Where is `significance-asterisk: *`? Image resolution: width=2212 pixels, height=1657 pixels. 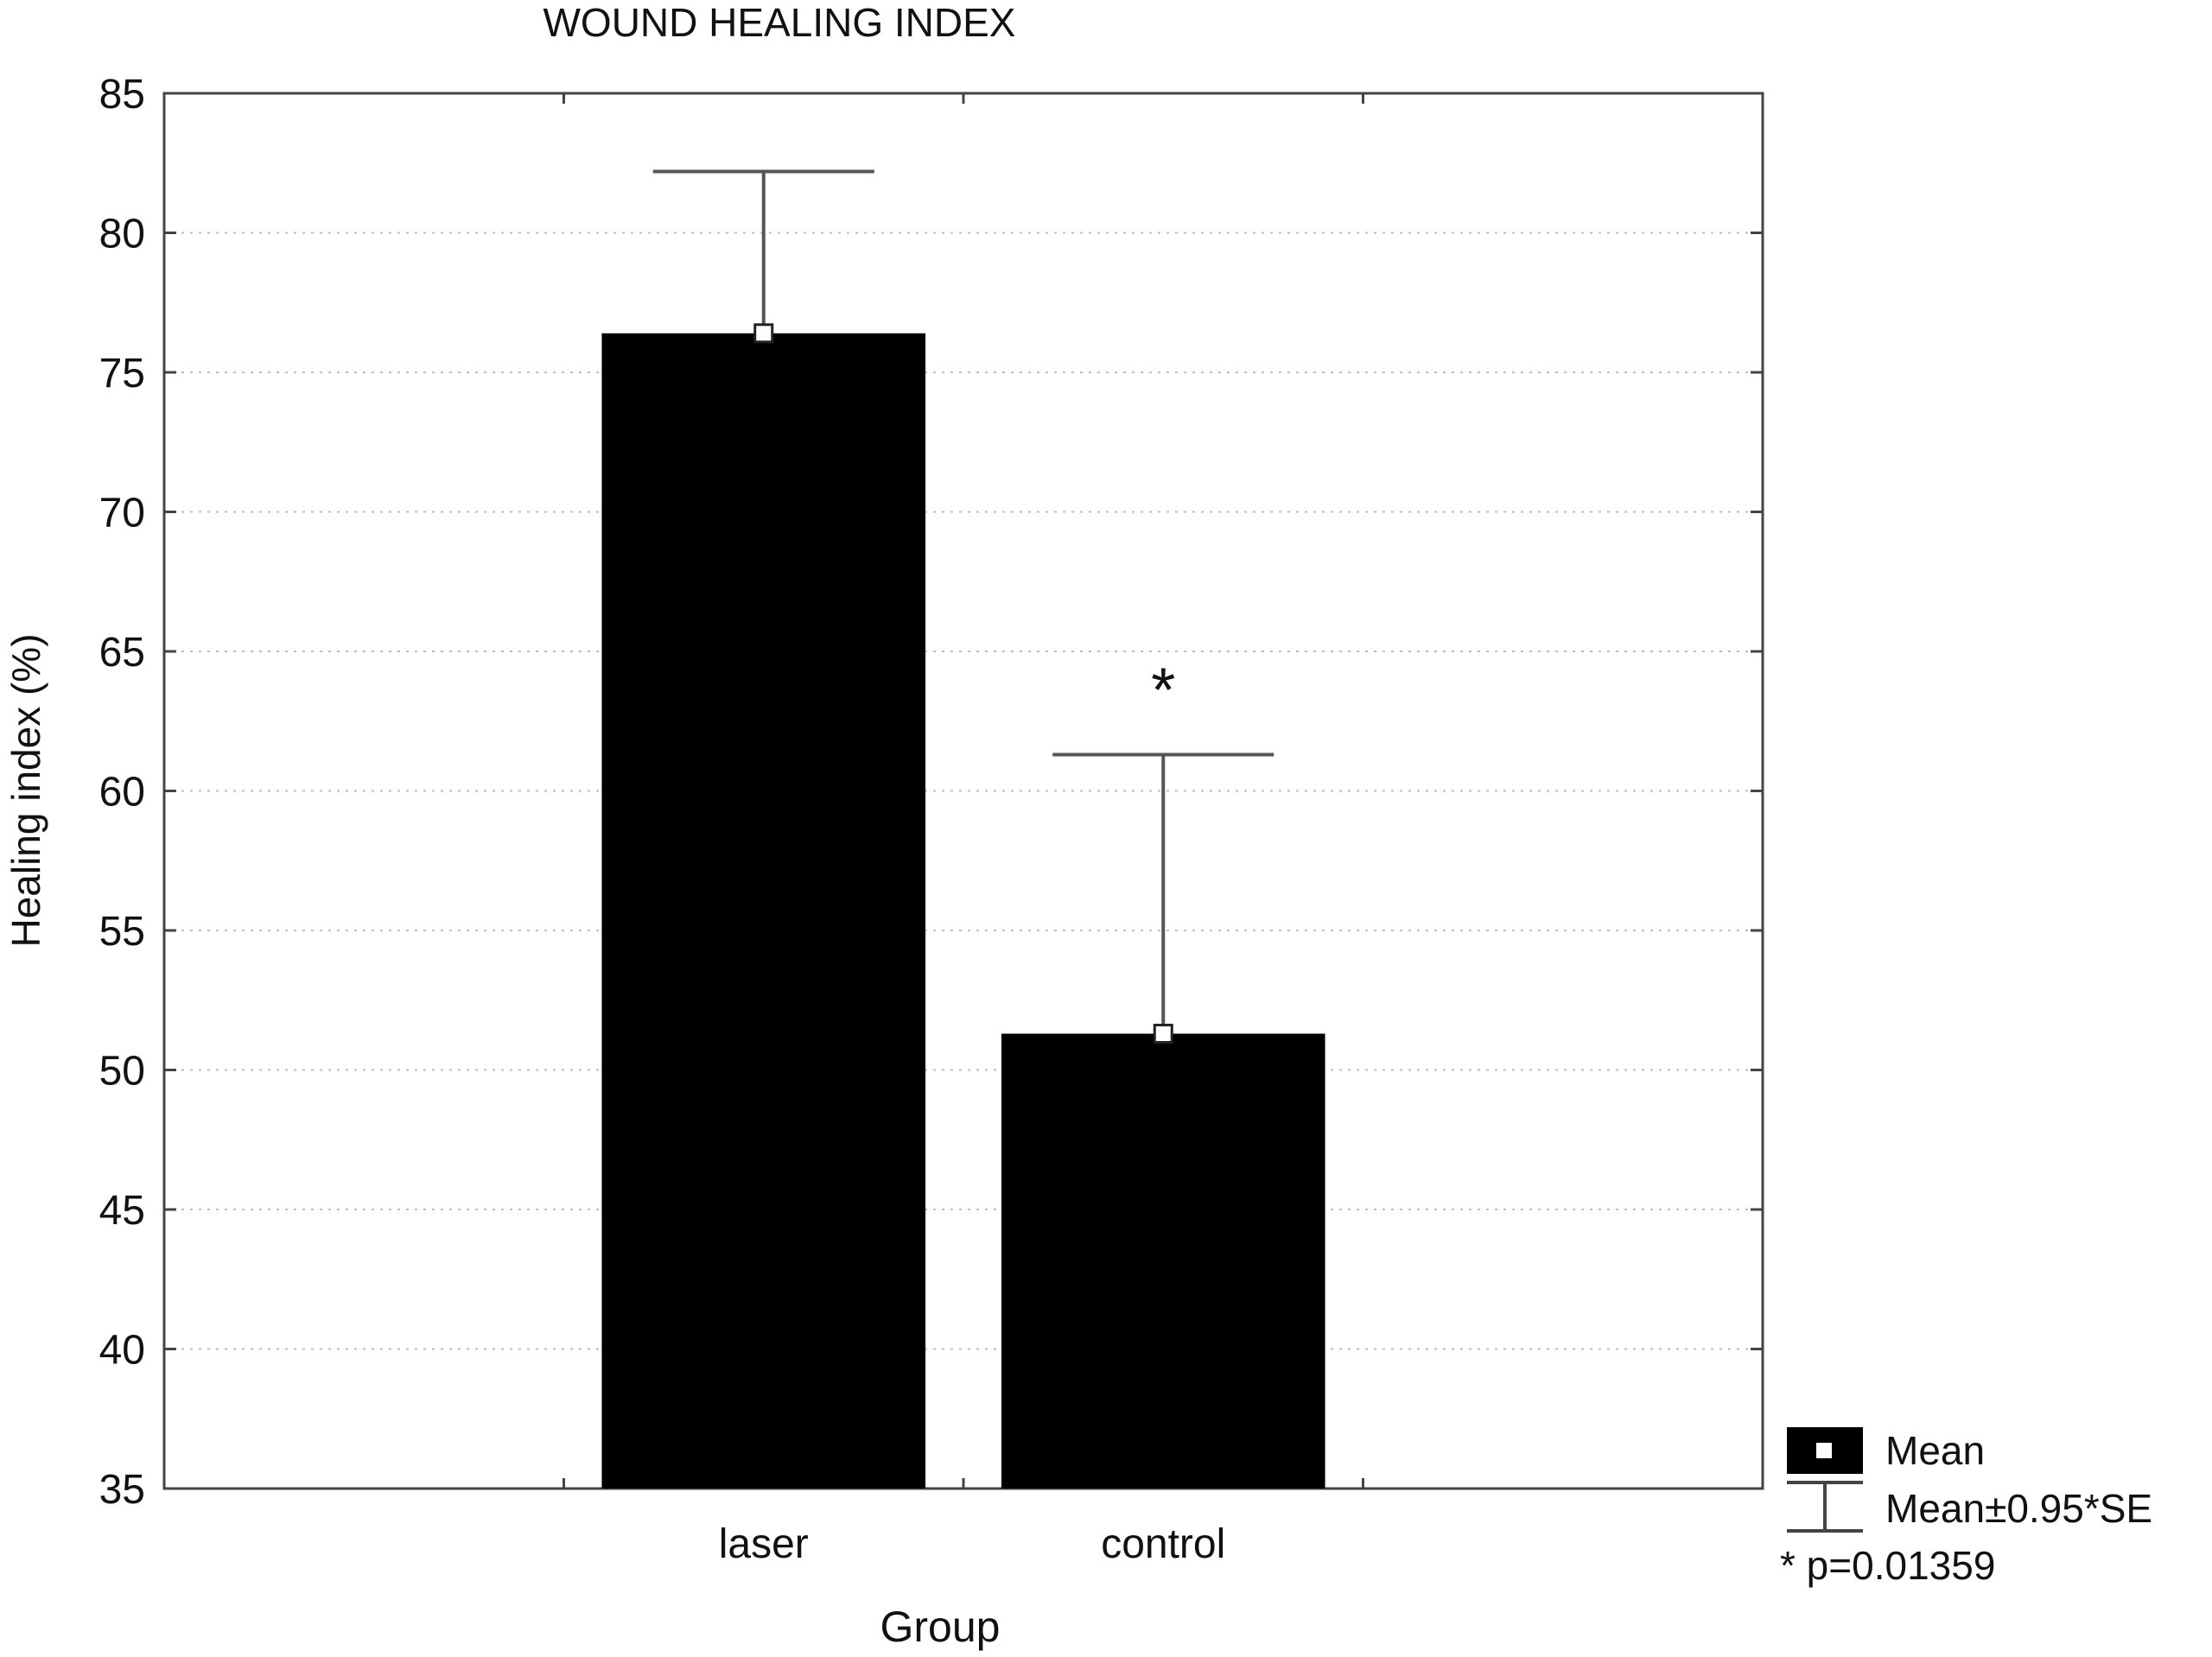 significance-asterisk: * is located at coordinates (1163, 691).